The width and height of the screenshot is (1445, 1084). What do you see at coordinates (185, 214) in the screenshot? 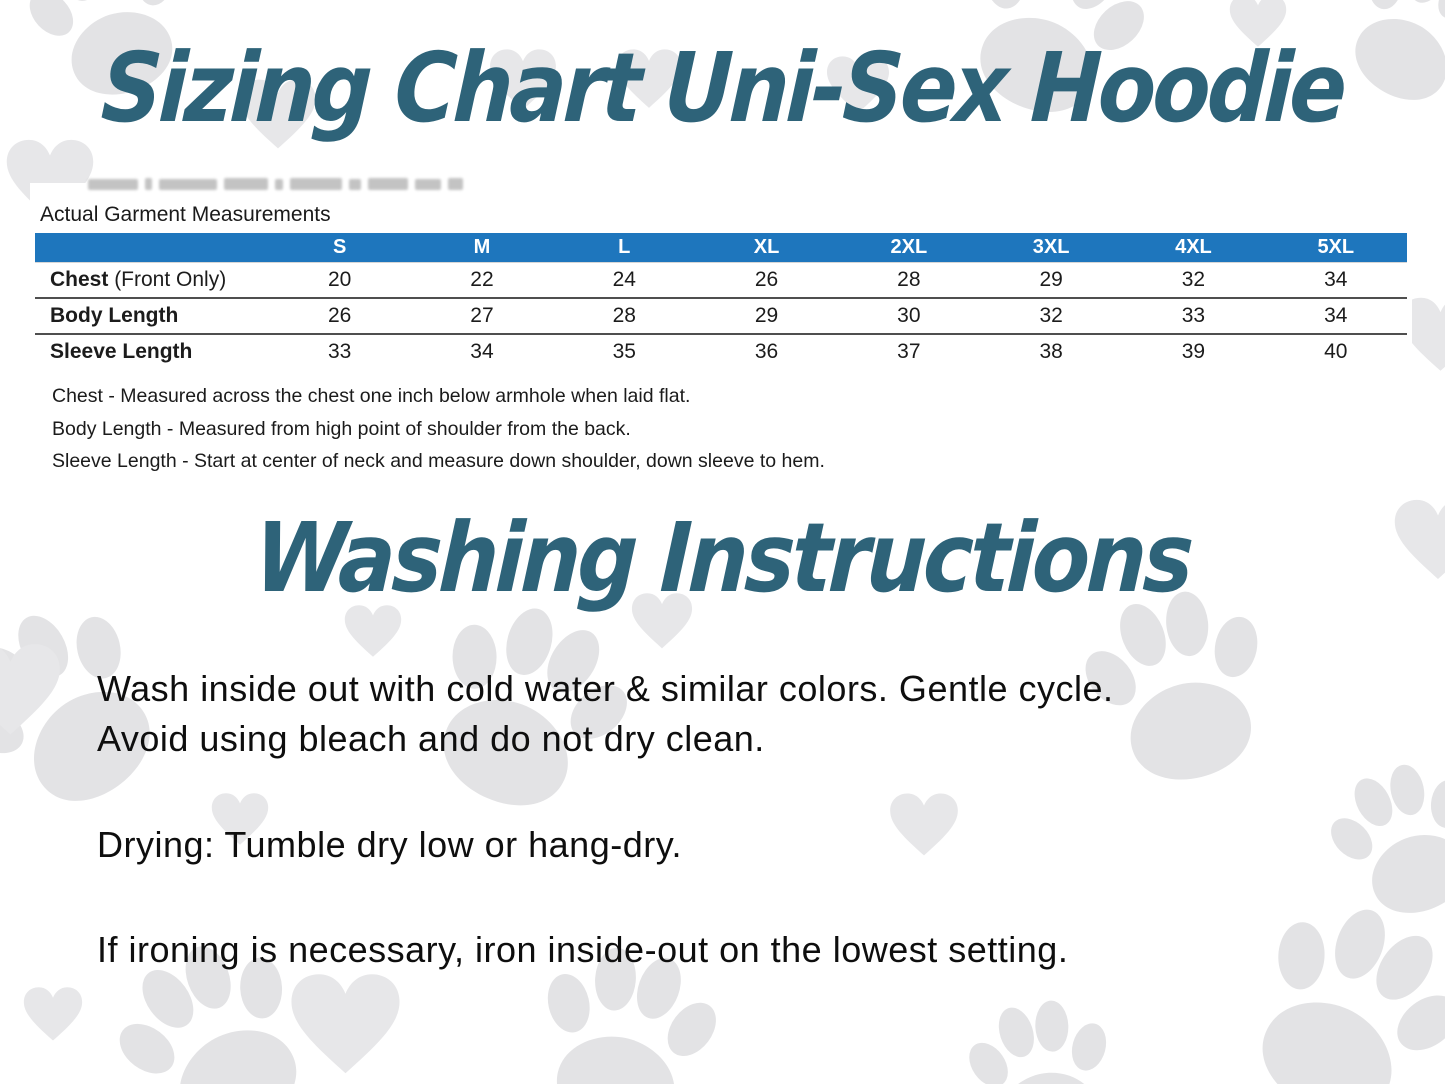
I see `table-caption: Actual Garment Measurements` at bounding box center [185, 214].